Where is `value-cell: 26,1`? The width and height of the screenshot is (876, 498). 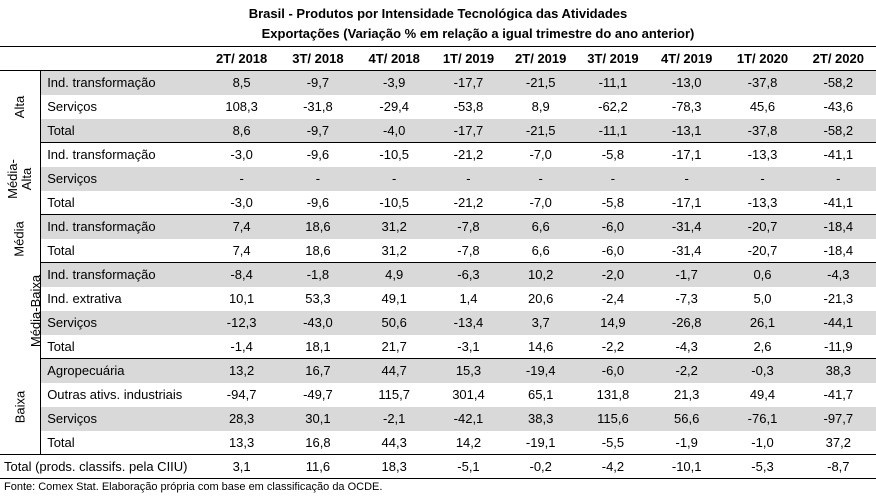
value-cell: 26,1 is located at coordinates (762, 322).